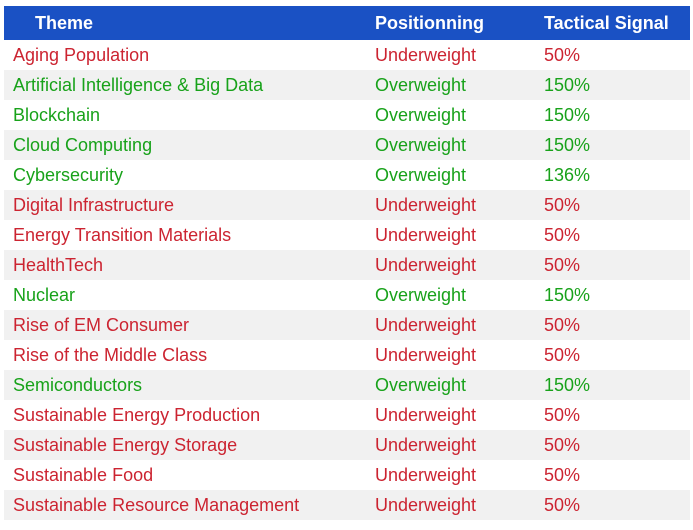 This screenshot has width=693, height=530. Describe the element at coordinates (44, 294) in the screenshot. I see `cell-theme: Nuclear` at that location.